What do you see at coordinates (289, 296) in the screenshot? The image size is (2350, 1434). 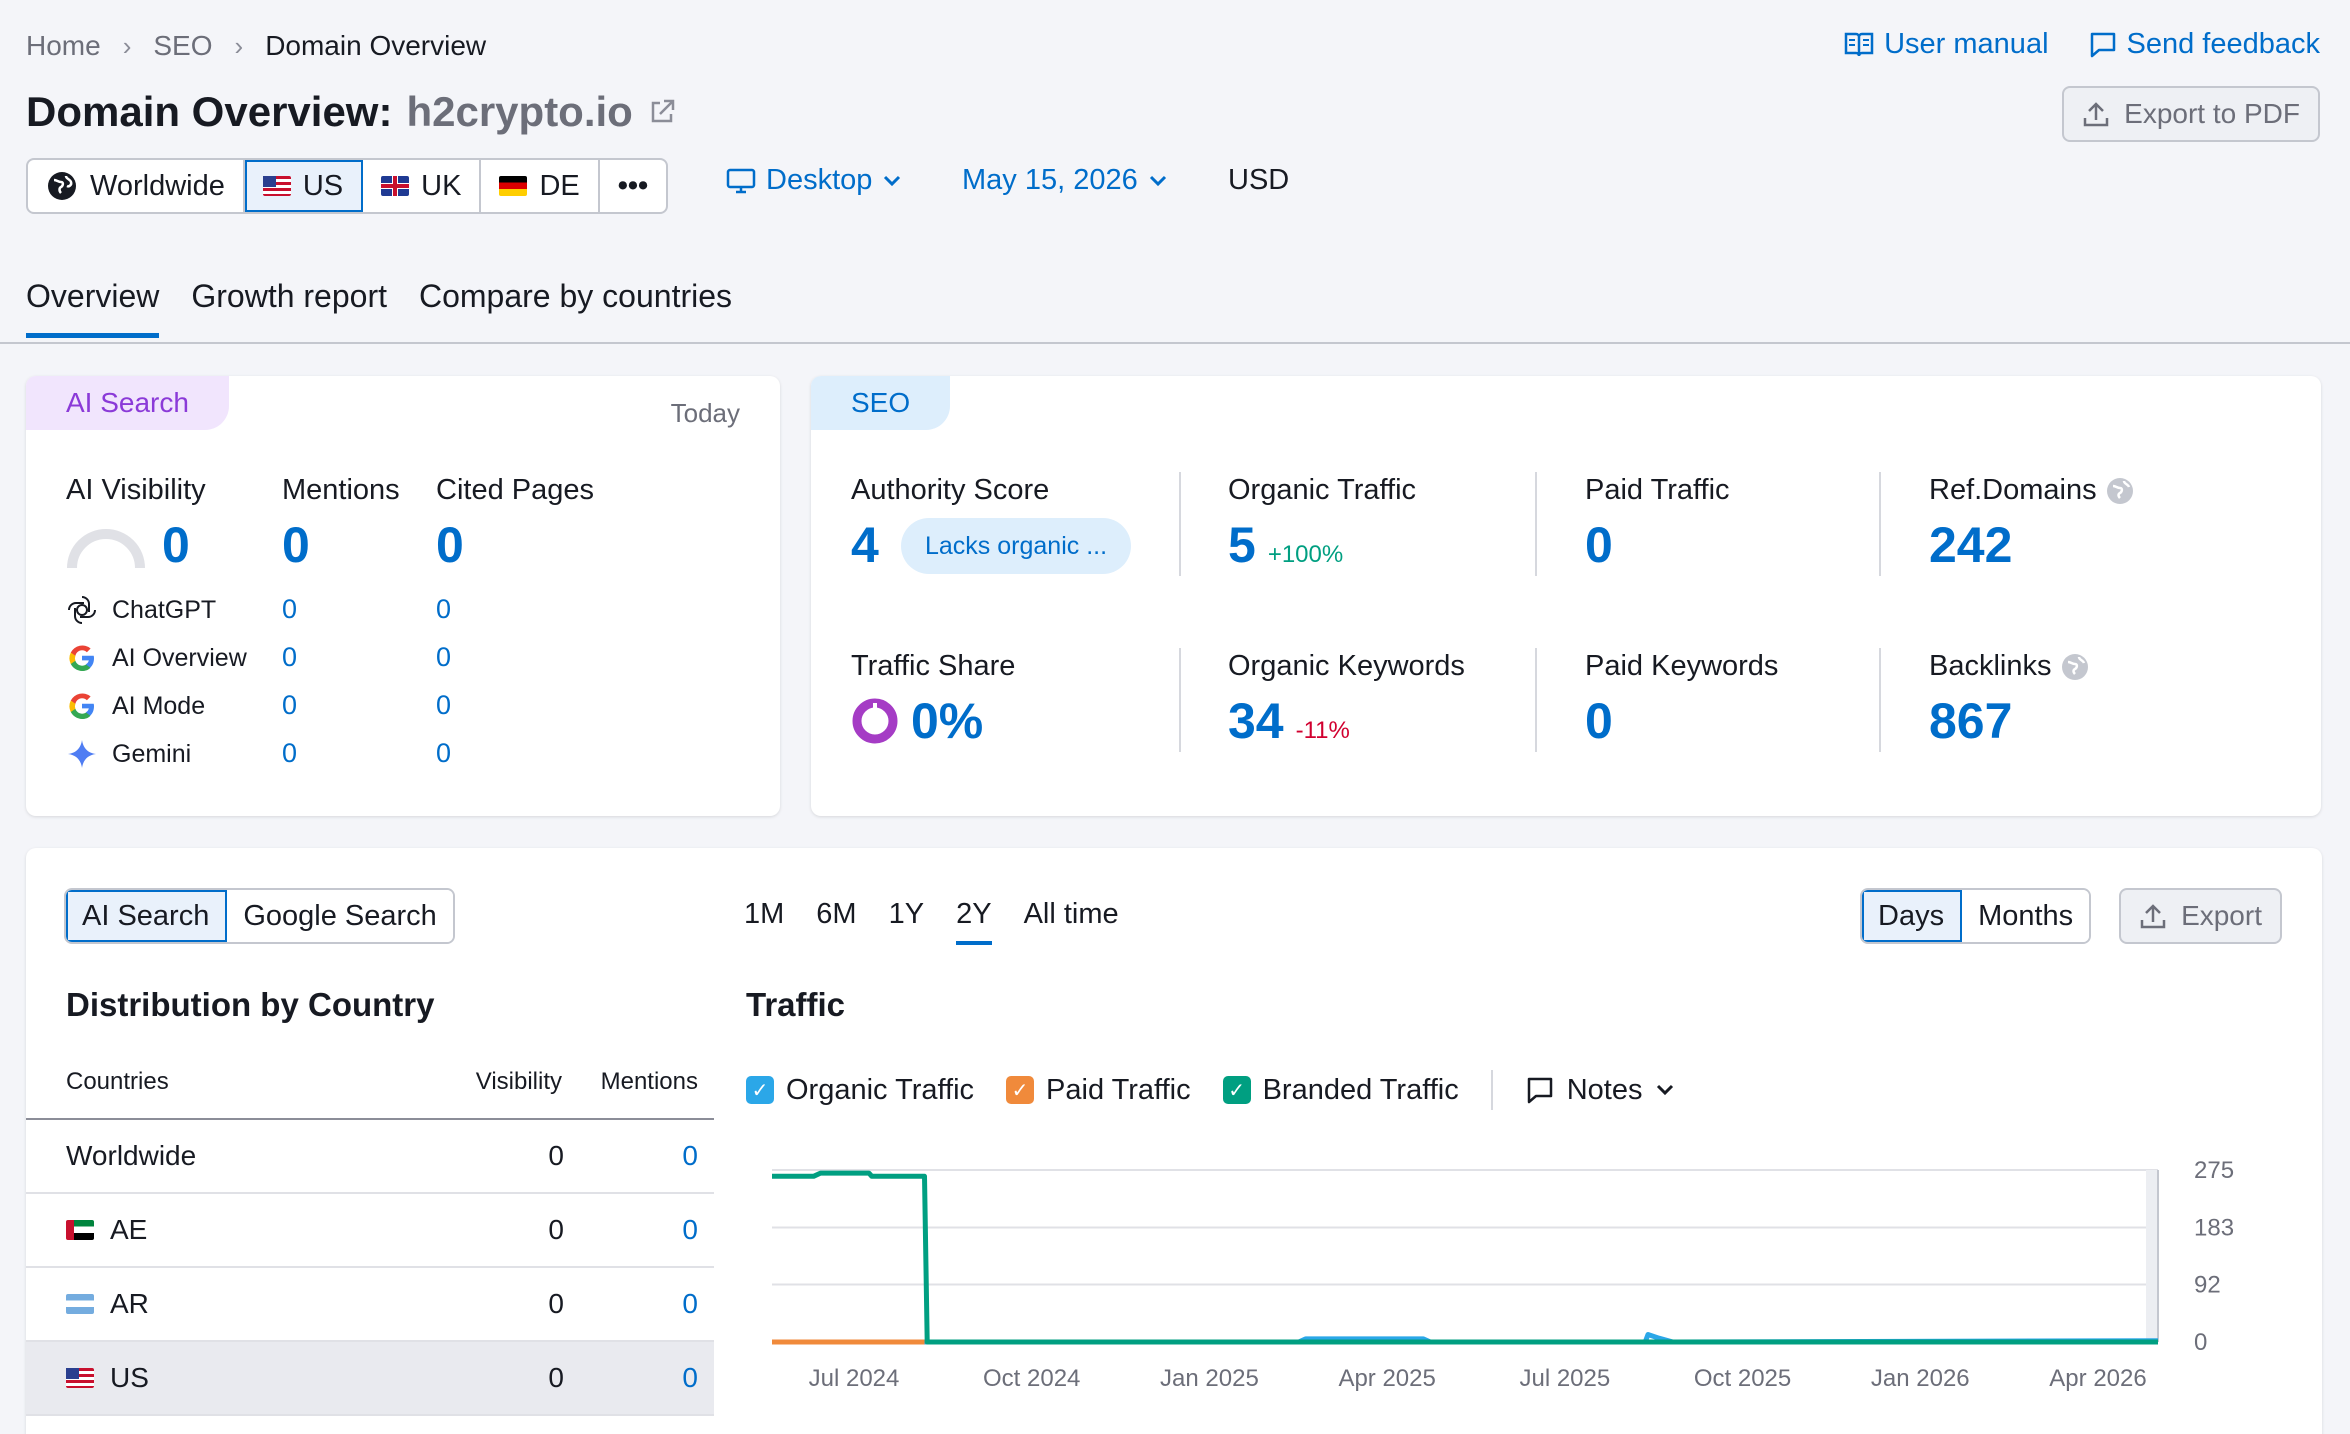 I see `tab-growth-report: Growth report` at bounding box center [289, 296].